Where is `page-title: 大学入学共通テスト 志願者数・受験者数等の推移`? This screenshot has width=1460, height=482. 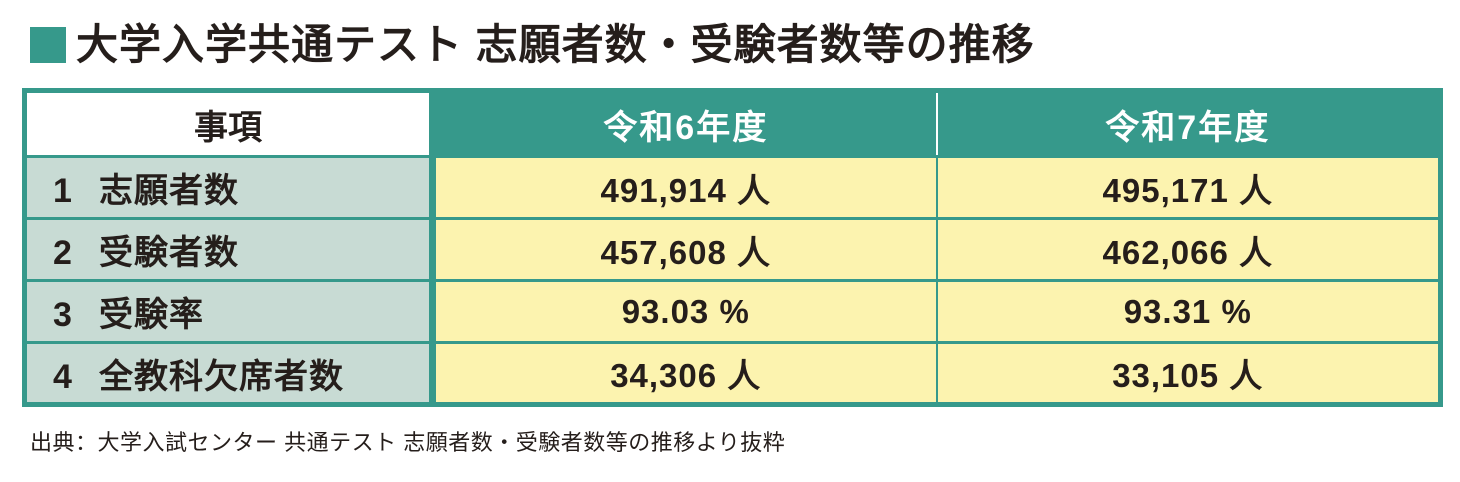 page-title: 大学入学共通テスト 志願者数・受験者数等の推移 is located at coordinates (555, 44).